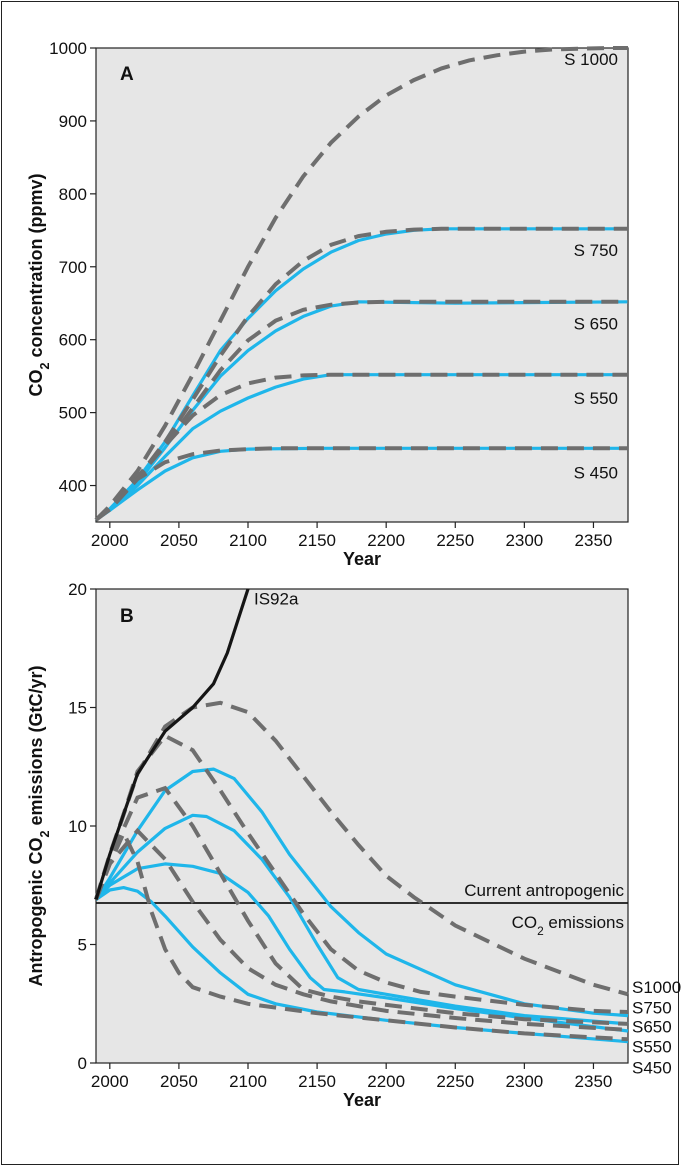 This screenshot has width=682, height=1168. Describe the element at coordinates (39, 825) in the screenshot. I see `y-axis-label: Antropogenic CO2 emissions (GtC/yr)` at that location.